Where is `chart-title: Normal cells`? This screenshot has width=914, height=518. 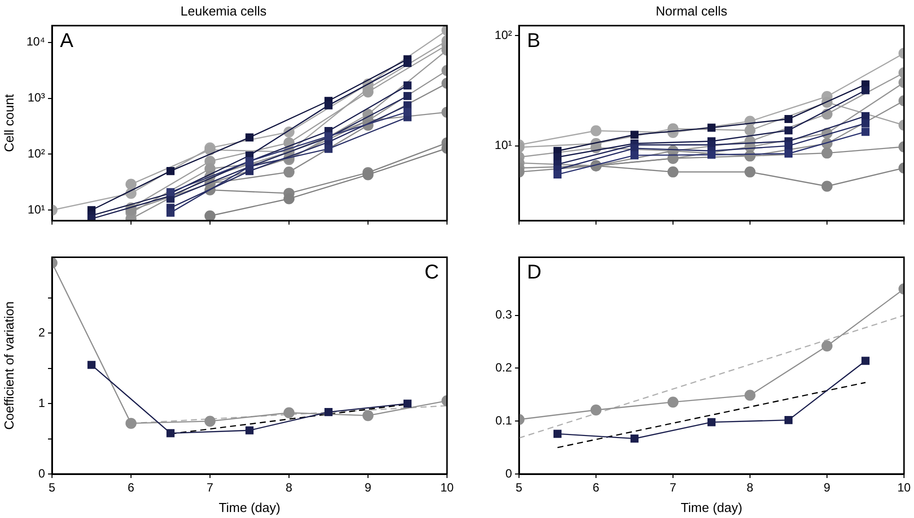
chart-title: Normal cells is located at coordinates (692, 10).